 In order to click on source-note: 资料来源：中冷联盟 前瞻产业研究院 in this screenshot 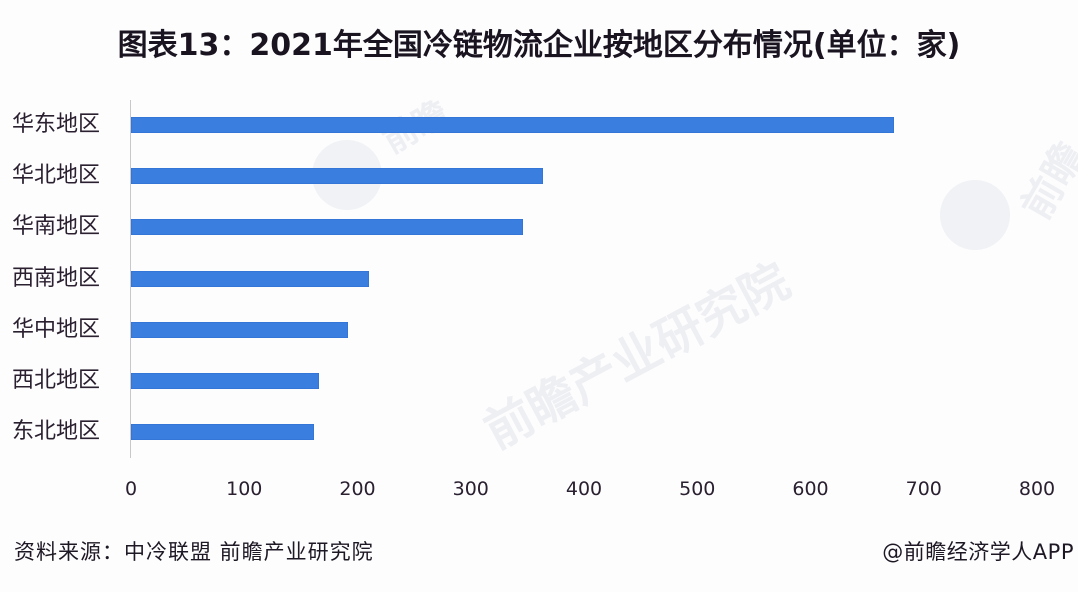, I will do `click(194, 552)`.